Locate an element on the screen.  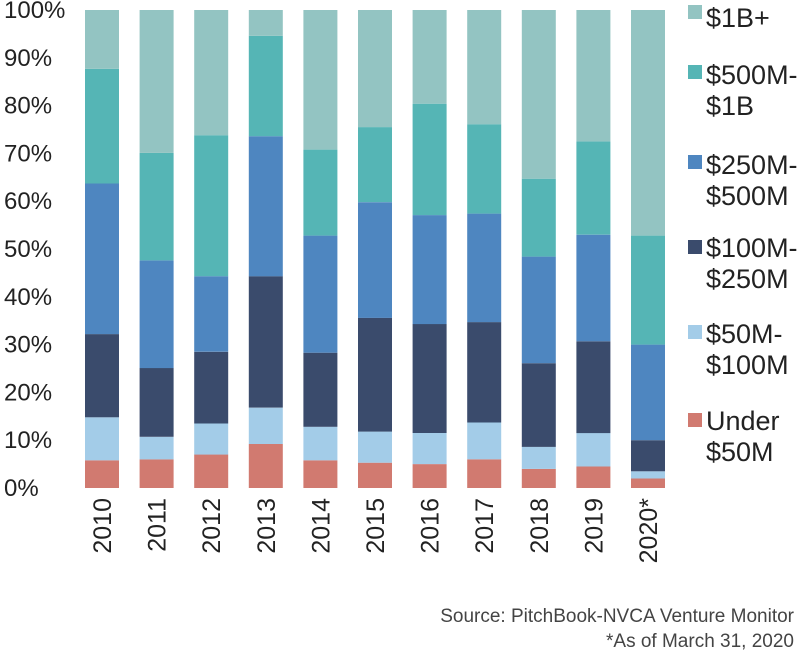
x-tick-label: 2019 is located at coordinates (594, 526).